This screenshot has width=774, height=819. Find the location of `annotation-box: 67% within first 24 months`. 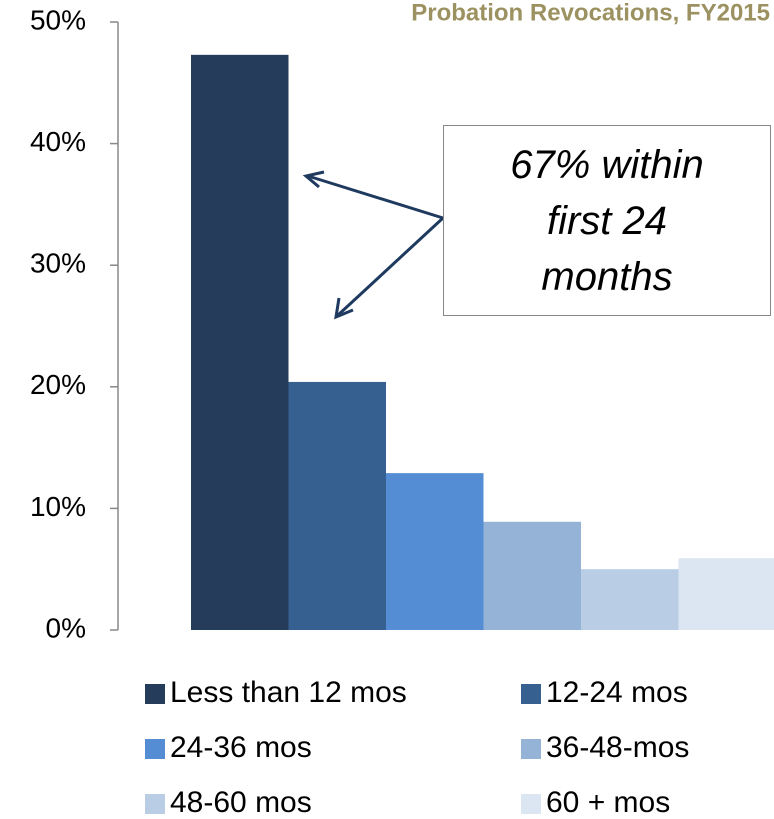

annotation-box: 67% within first 24 months is located at coordinates (607, 220).